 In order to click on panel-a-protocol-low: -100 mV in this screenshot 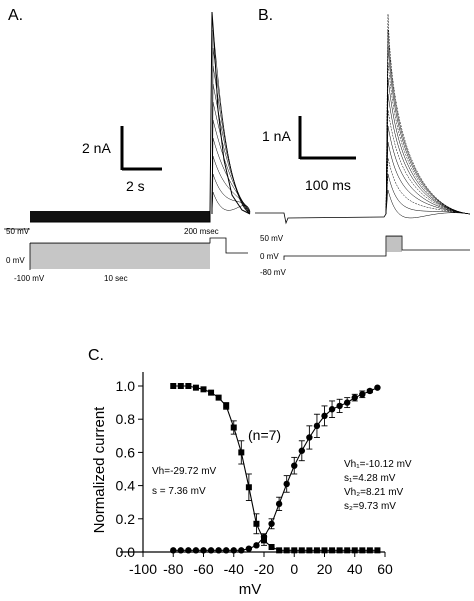, I will do `click(29, 278)`.